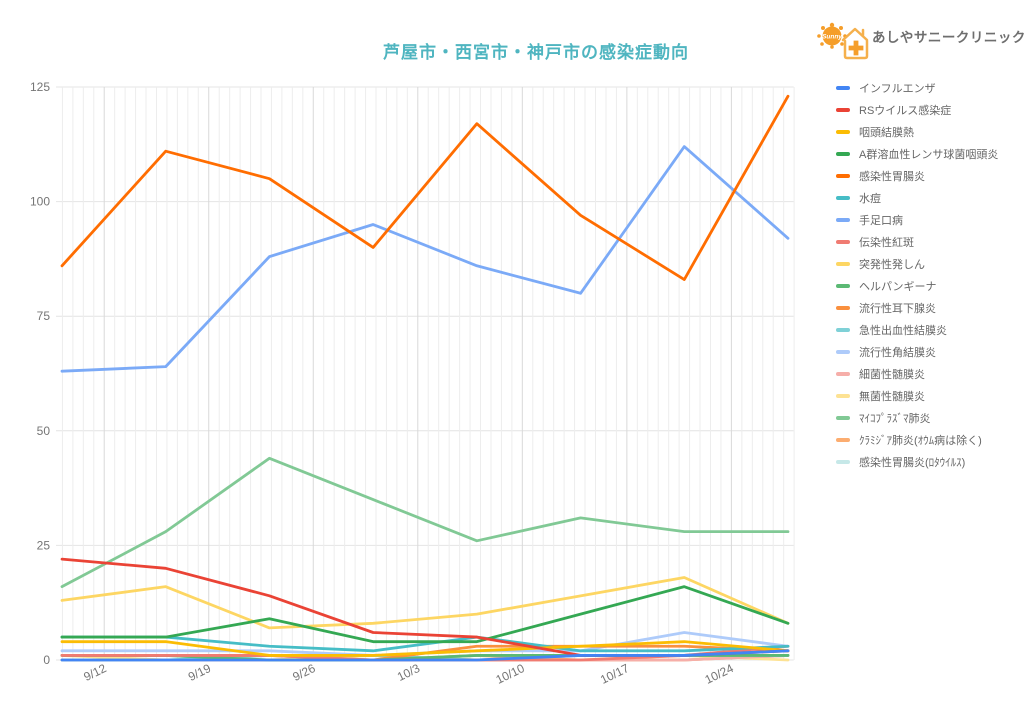  I want to click on x-axis-label: 10/3, so click(408, 672).